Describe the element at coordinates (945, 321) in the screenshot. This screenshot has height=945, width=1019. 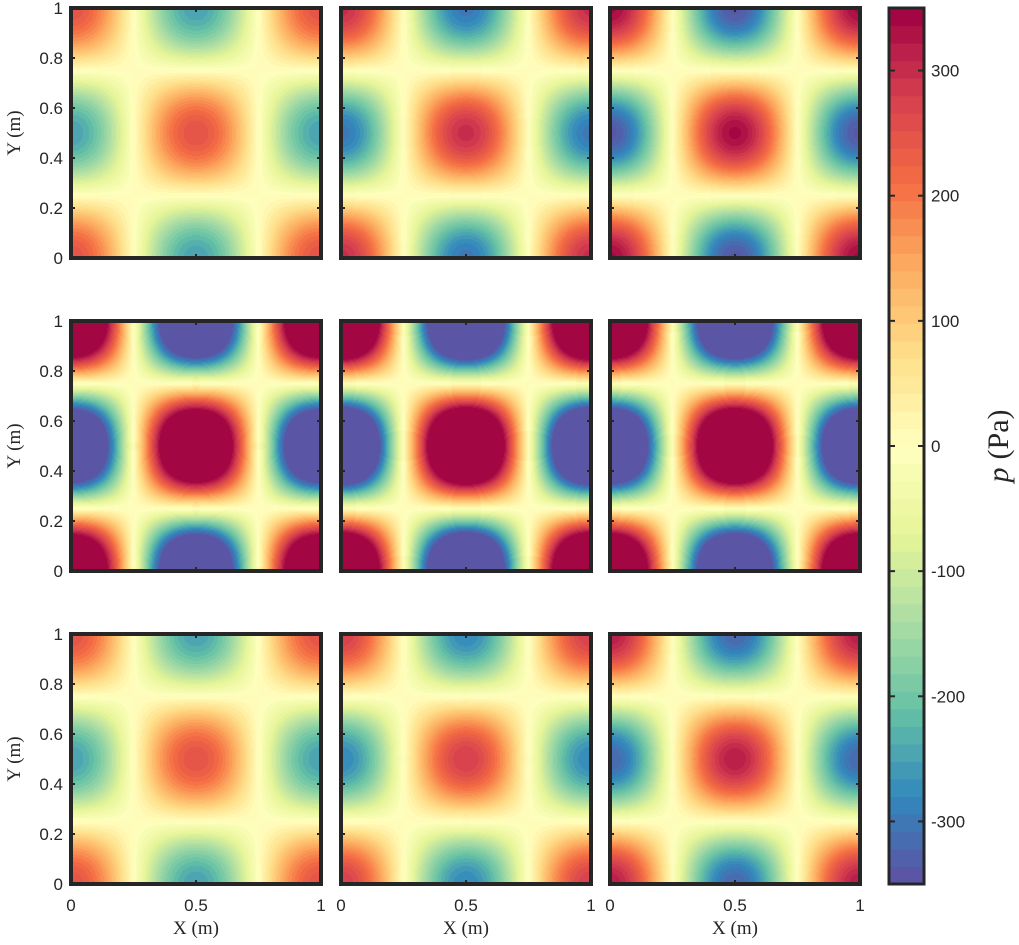
I see `colorbar-tick-label: 100` at that location.